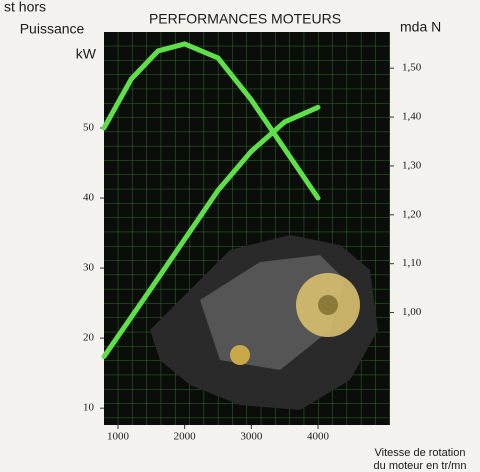  I want to click on y-tick-label: 20, so click(89, 338).